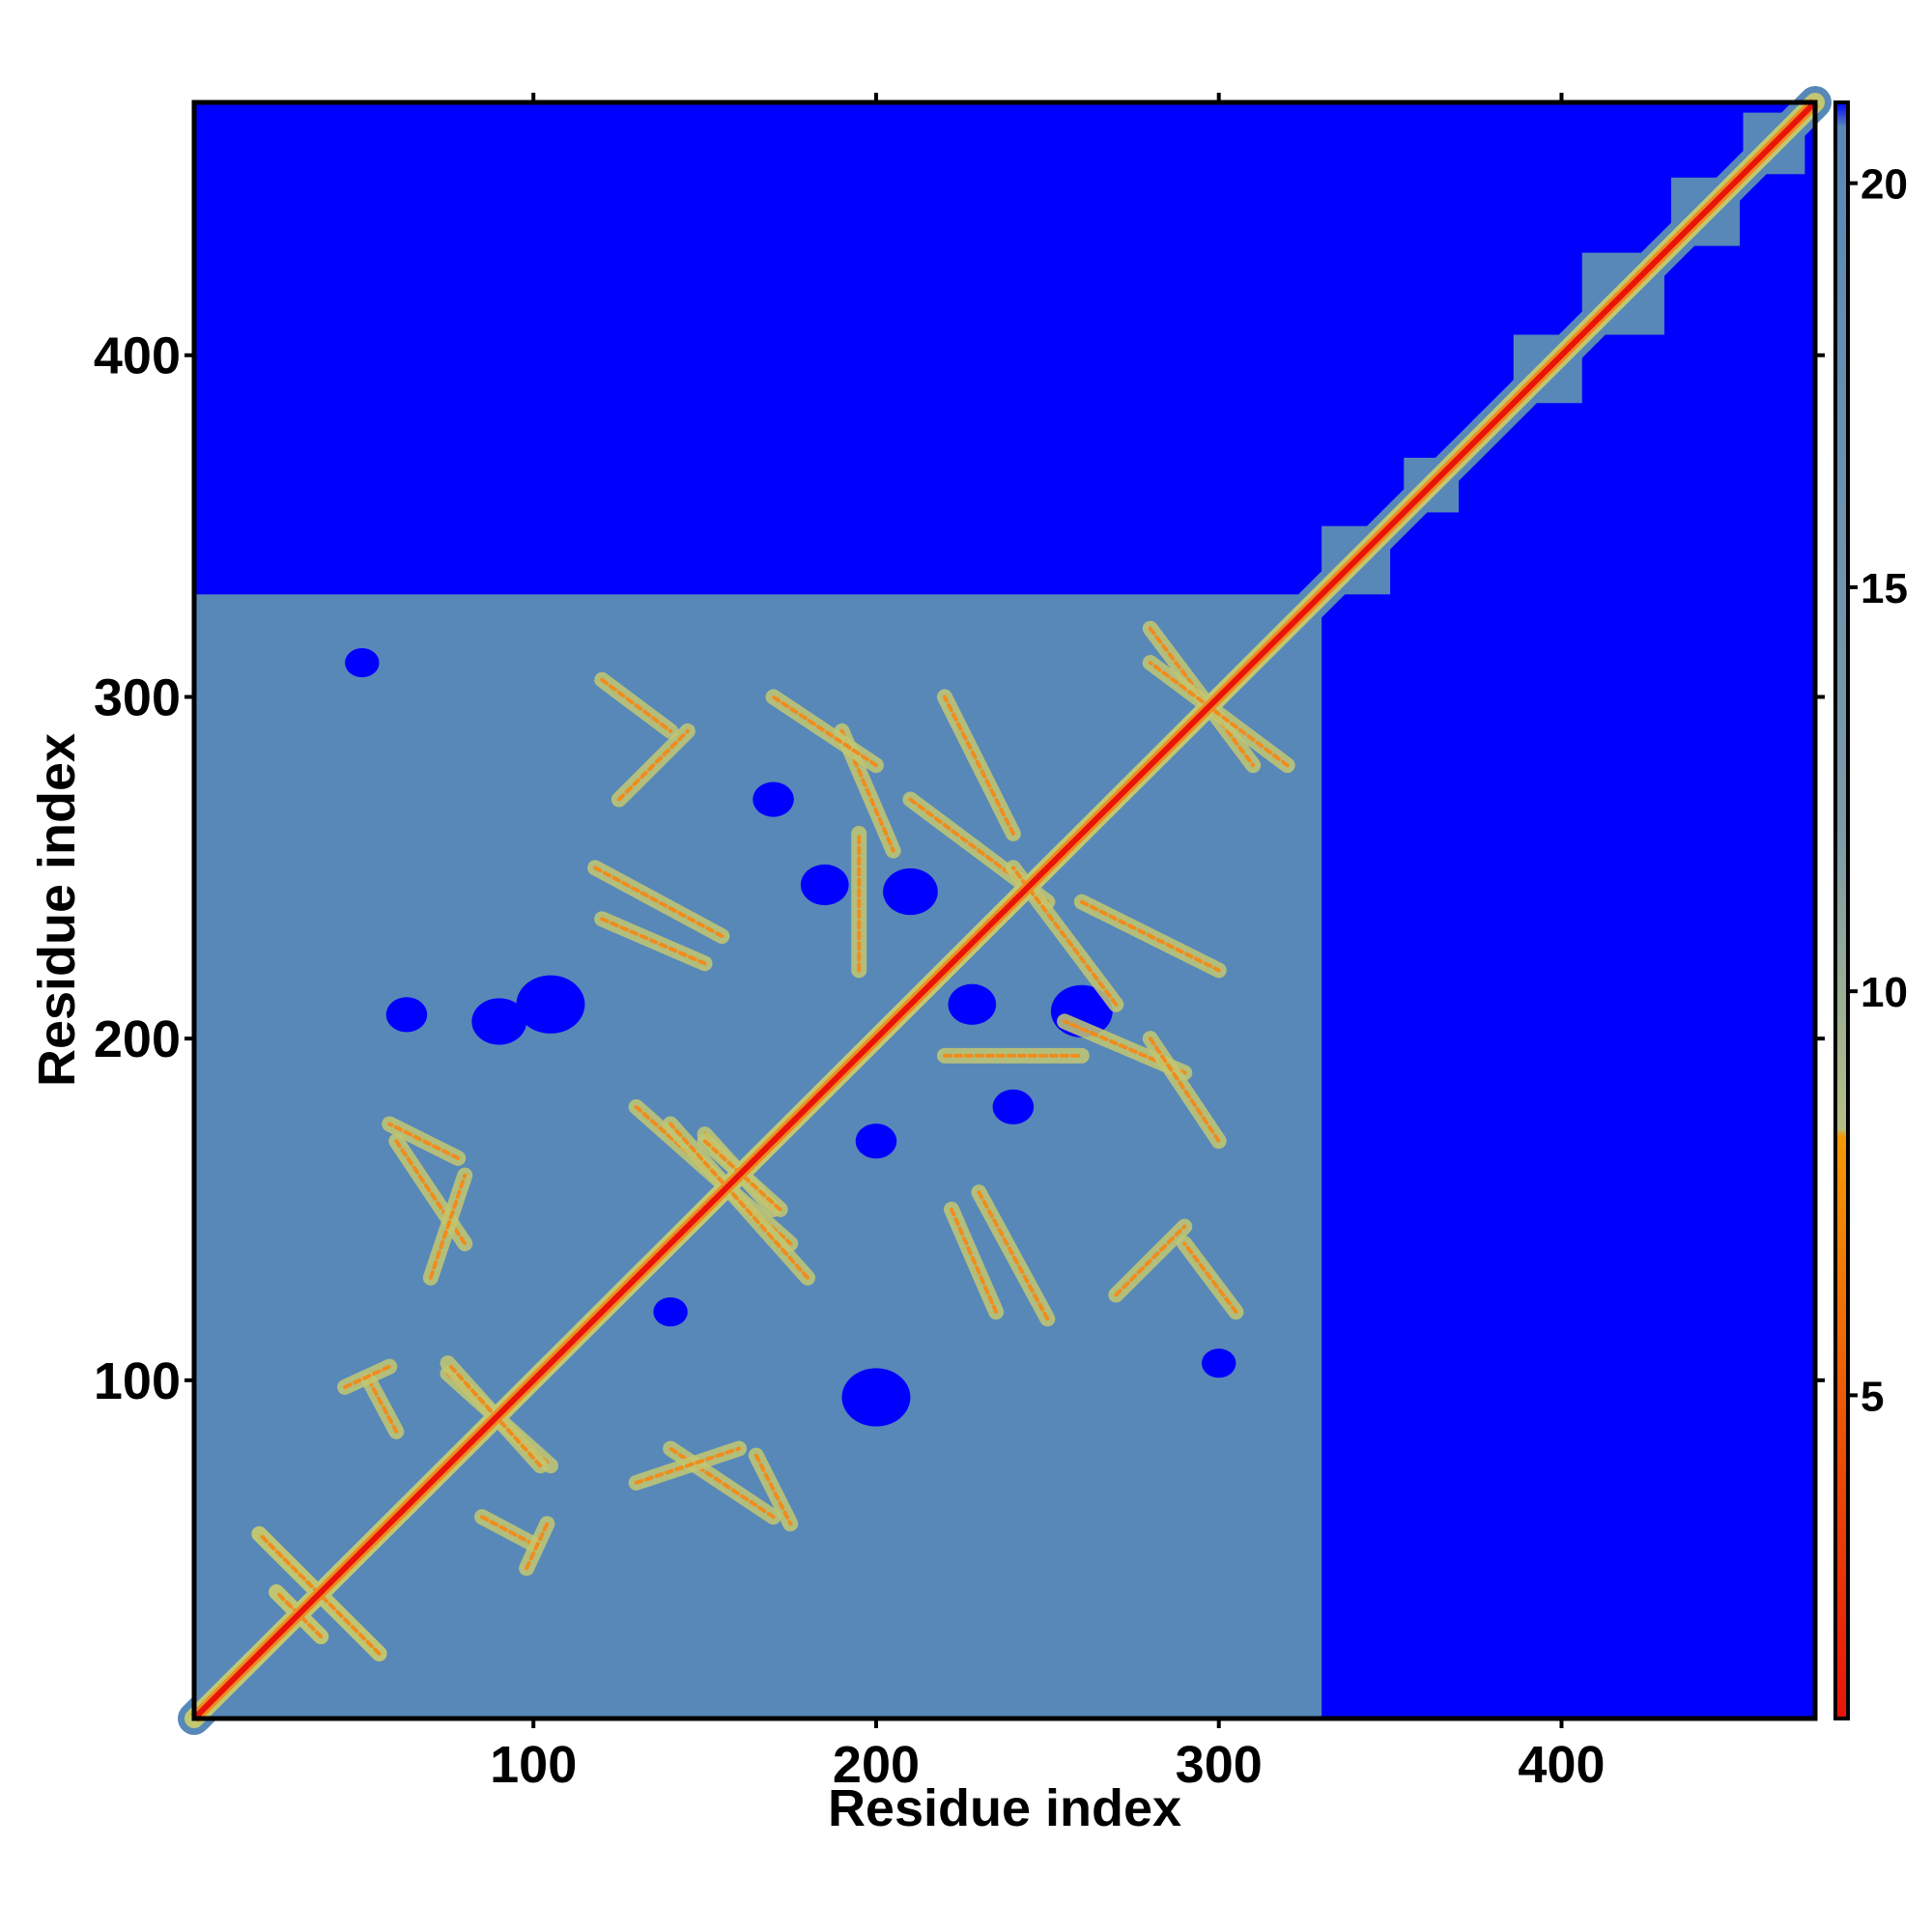 The height and width of the screenshot is (1932, 1932). What do you see at coordinates (1820, 867) in the screenshot?
I see `right-axis-ticks` at bounding box center [1820, 867].